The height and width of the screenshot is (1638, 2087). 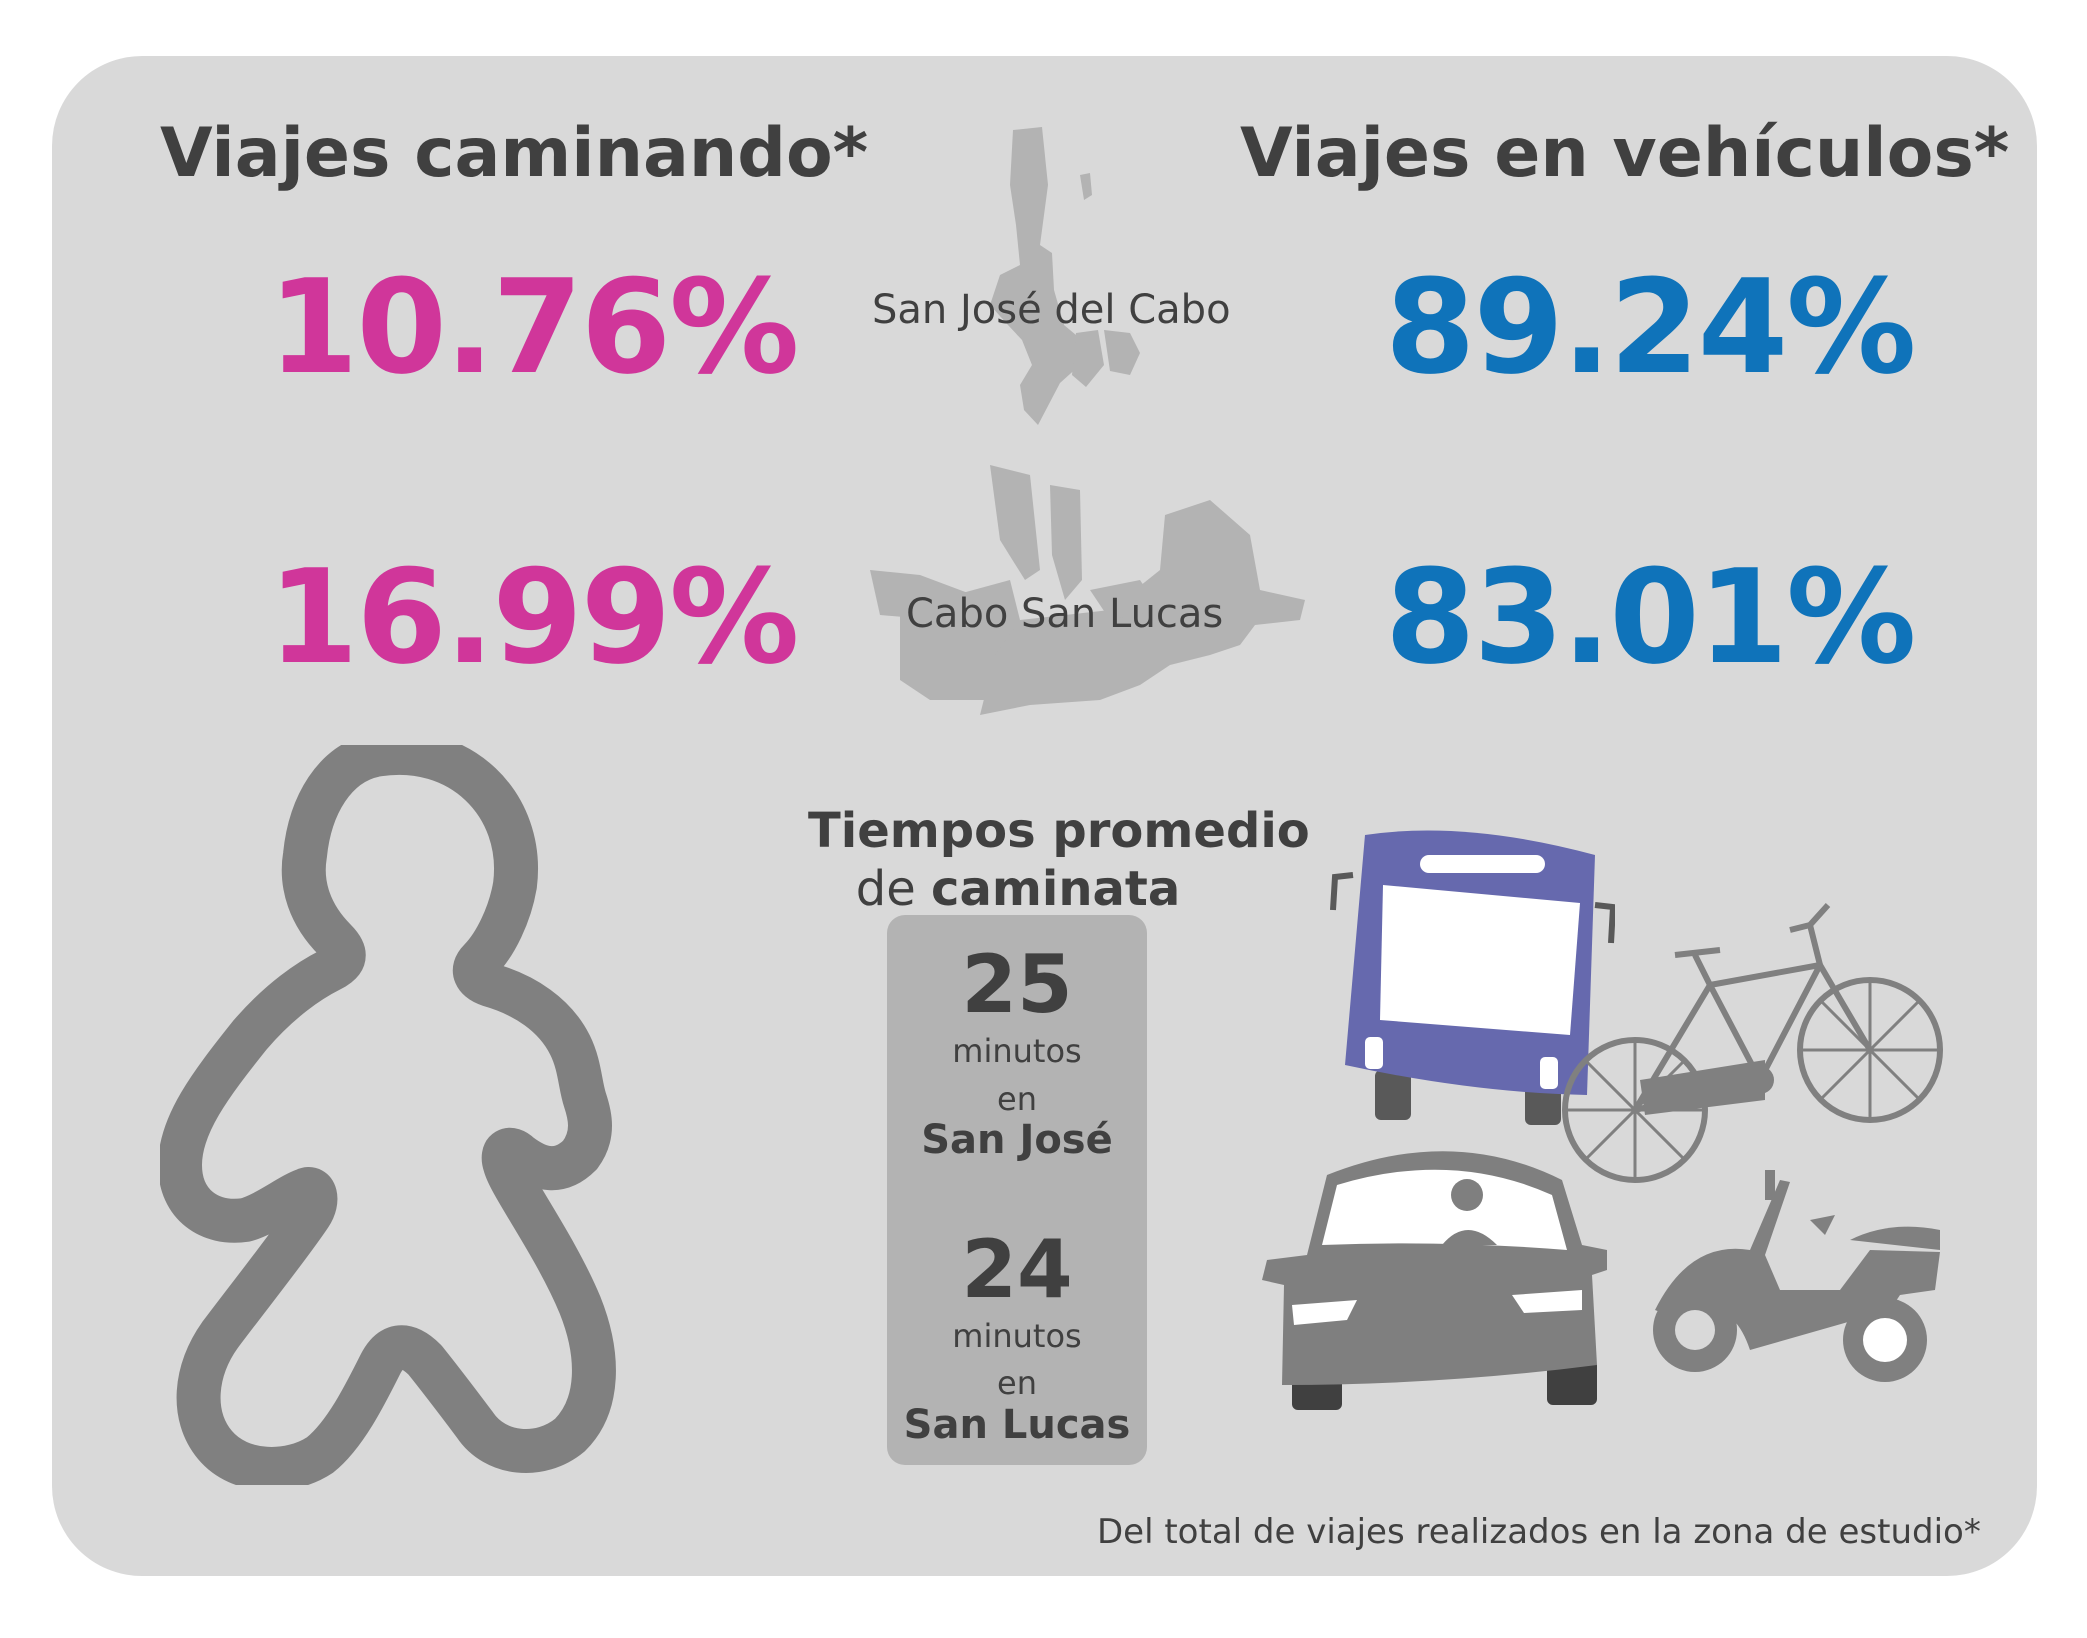 What do you see at coordinates (388, 1115) in the screenshot?
I see `pedestrian-icon` at bounding box center [388, 1115].